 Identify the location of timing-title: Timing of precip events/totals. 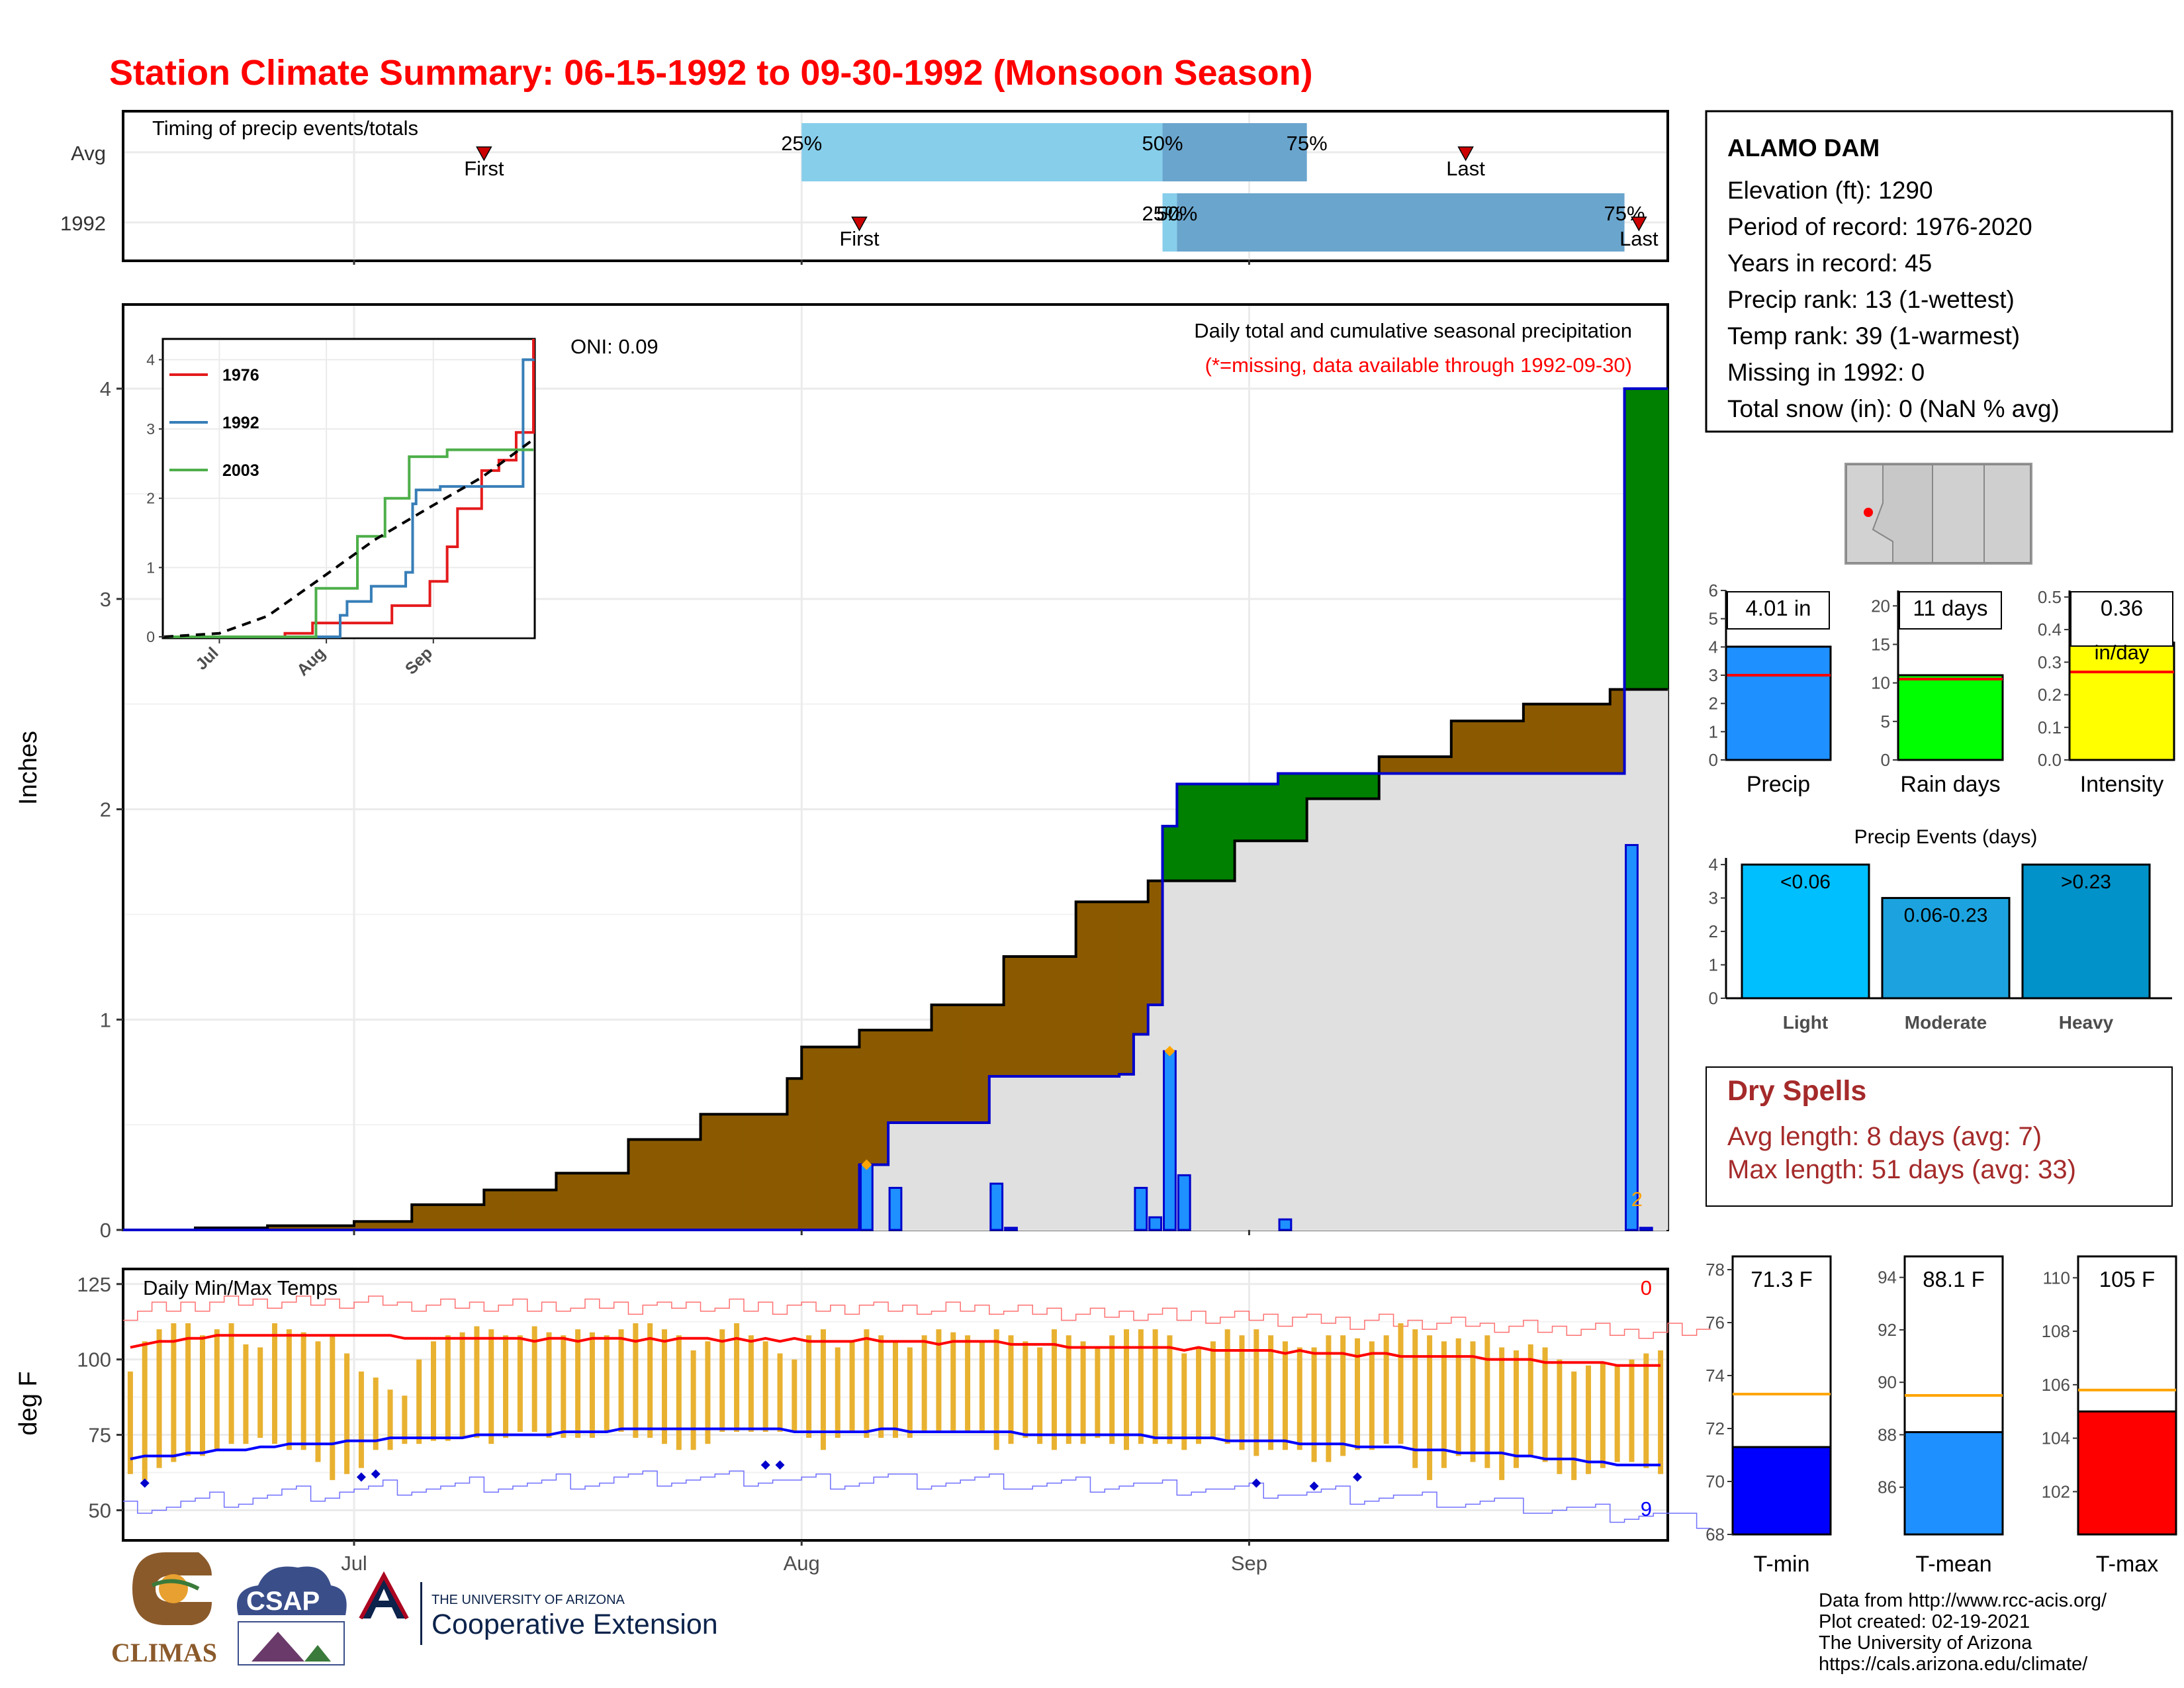
(285, 128).